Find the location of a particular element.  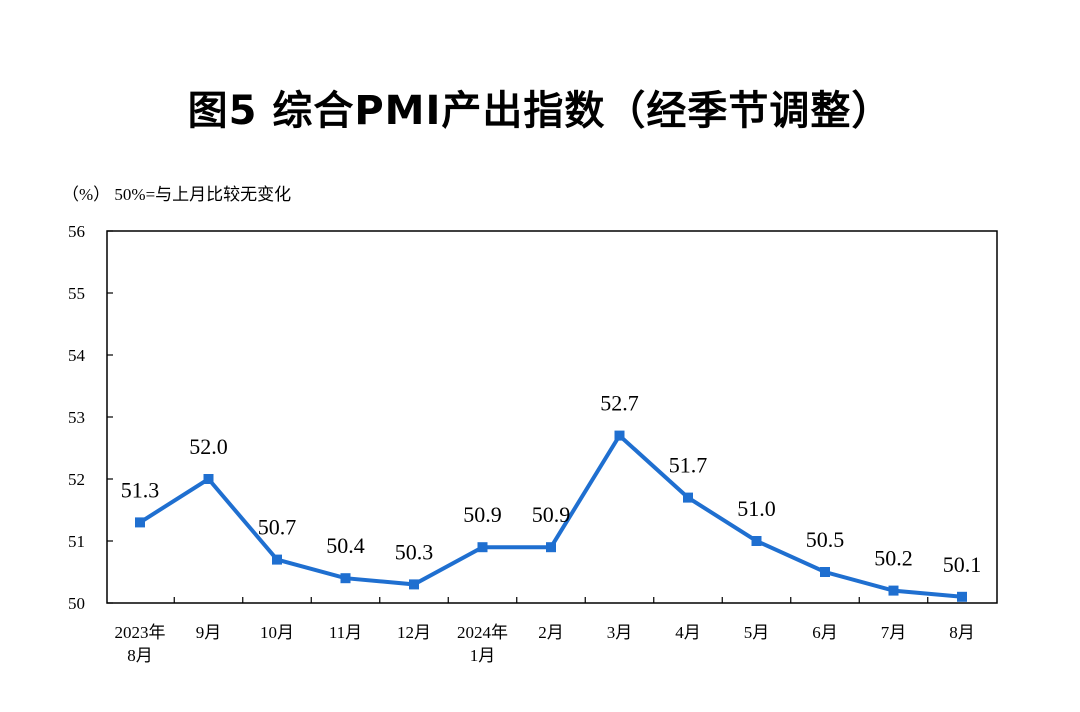

data-label: 50.5 is located at coordinates (825, 539).